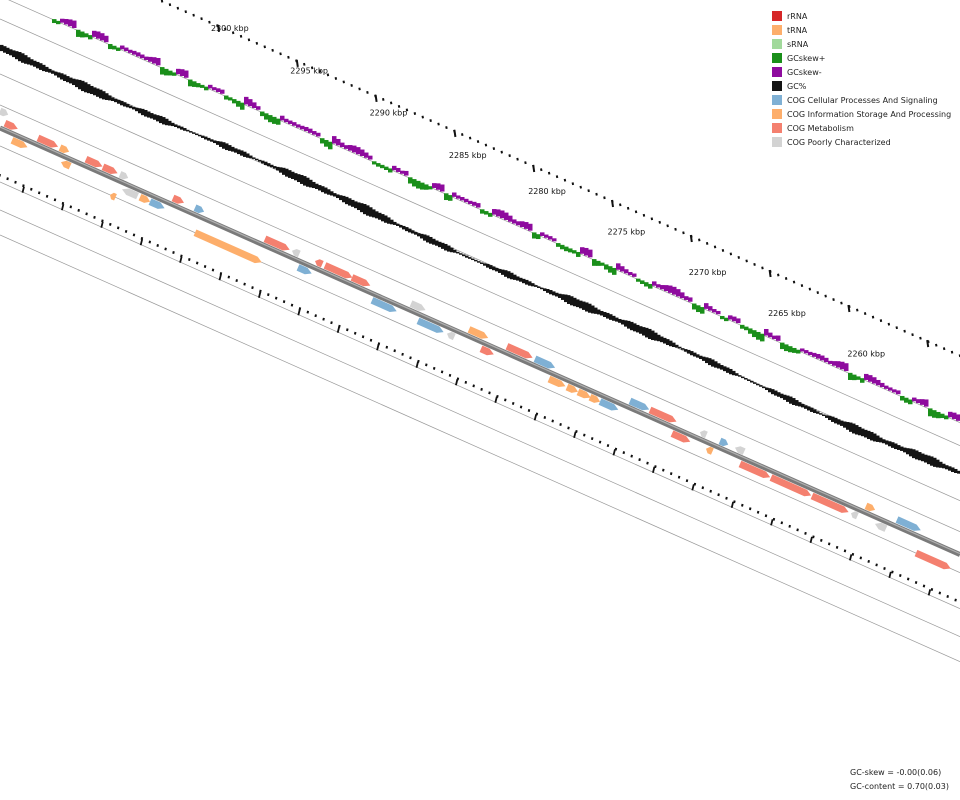  What do you see at coordinates (797, 30) in the screenshot?
I see `legend-label: tRNA` at bounding box center [797, 30].